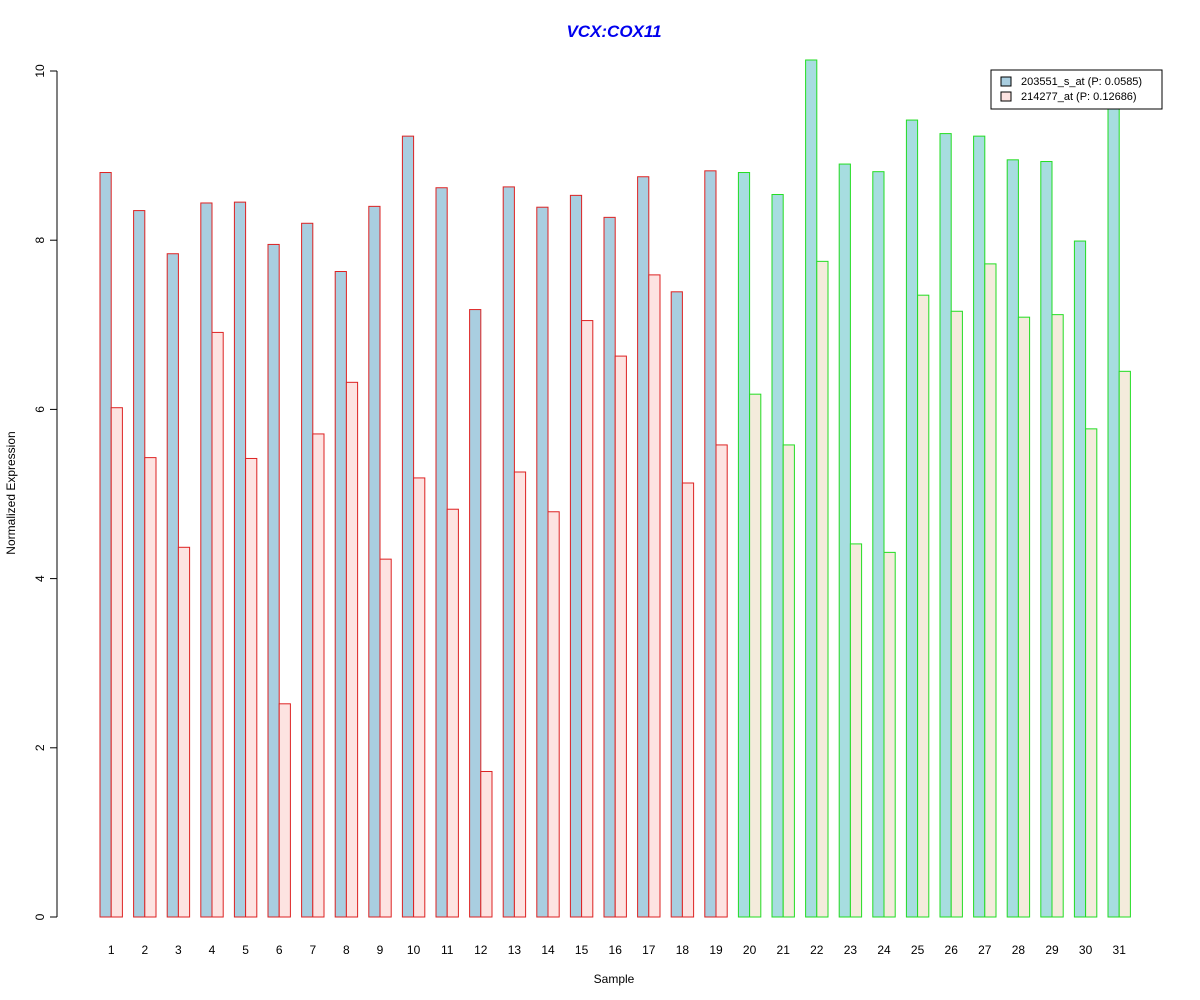 The width and height of the screenshot is (1200, 1000). Describe the element at coordinates (582, 950) in the screenshot. I see `x-tick-label: 15` at that location.